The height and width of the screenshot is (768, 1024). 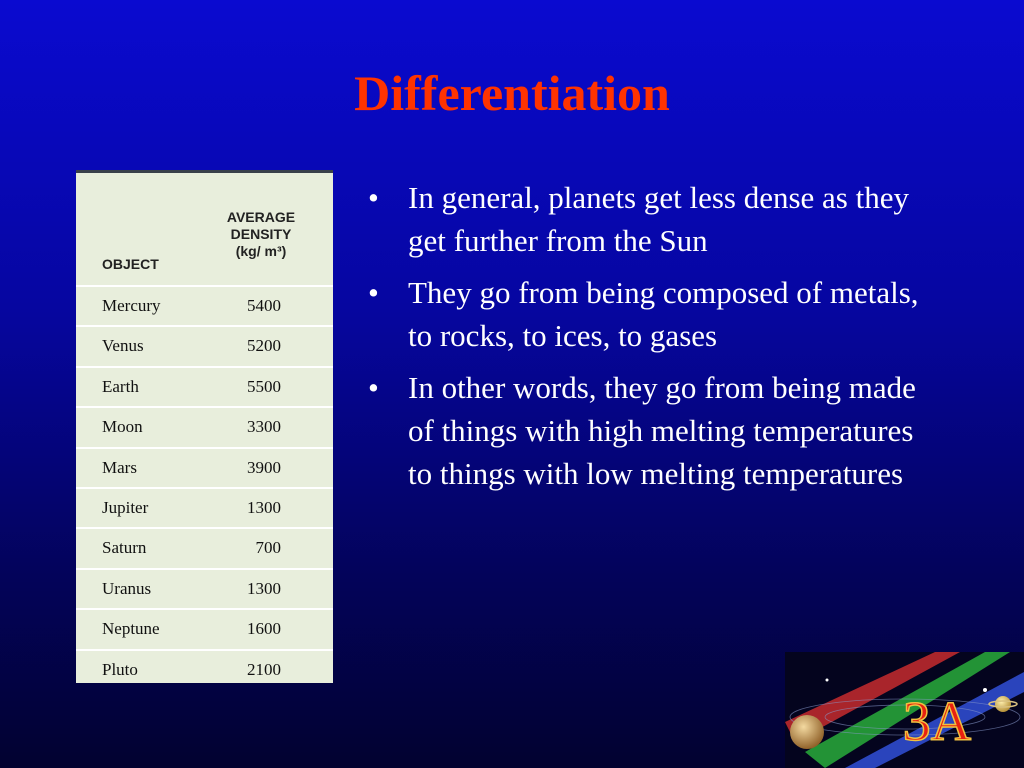 I want to click on density-value: 5400, so click(x=264, y=305).